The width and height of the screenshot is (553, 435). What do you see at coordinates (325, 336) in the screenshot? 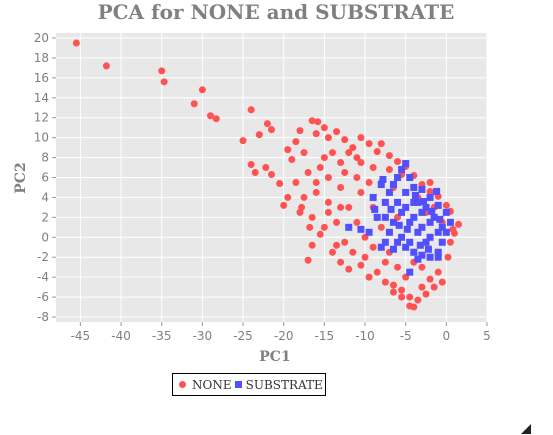
I see `x-tick-label: -15` at bounding box center [325, 336].